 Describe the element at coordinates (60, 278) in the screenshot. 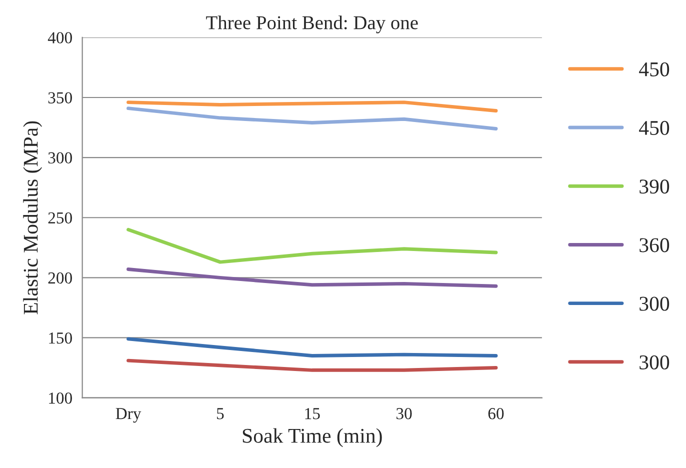

I see `y-tick-label: 200` at that location.